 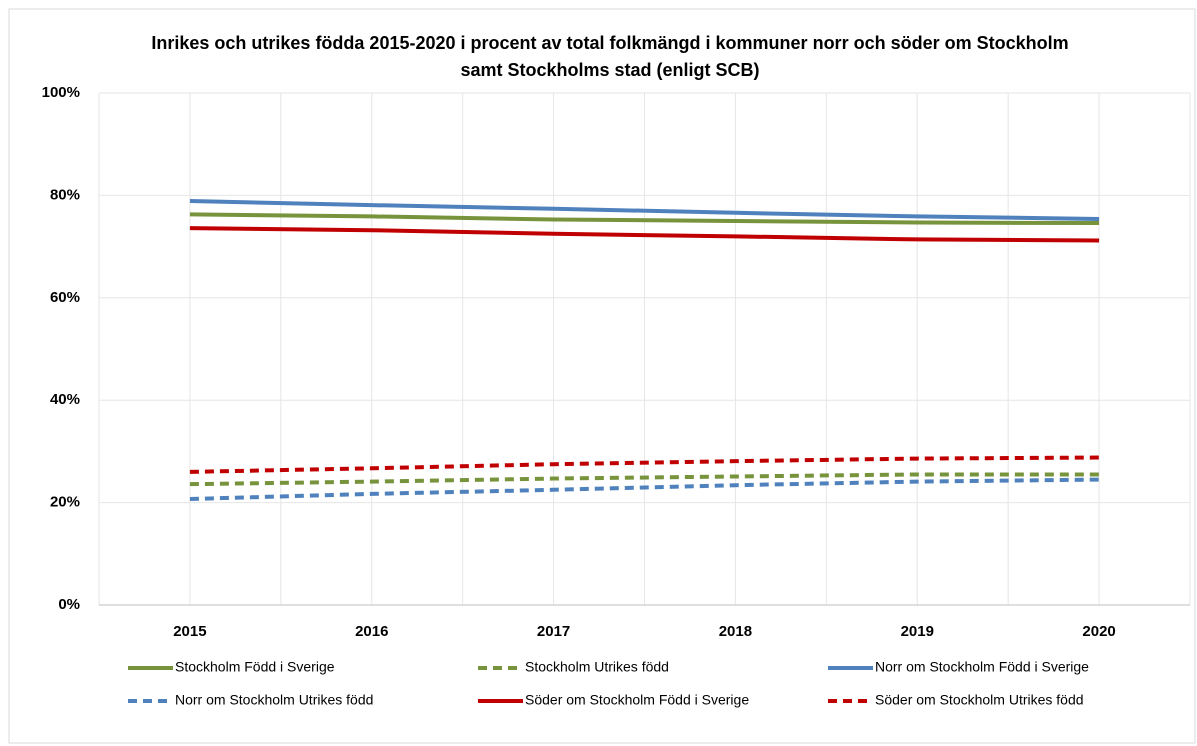 What do you see at coordinates (917, 631) in the screenshot?
I see `x-tick-label: 2019` at bounding box center [917, 631].